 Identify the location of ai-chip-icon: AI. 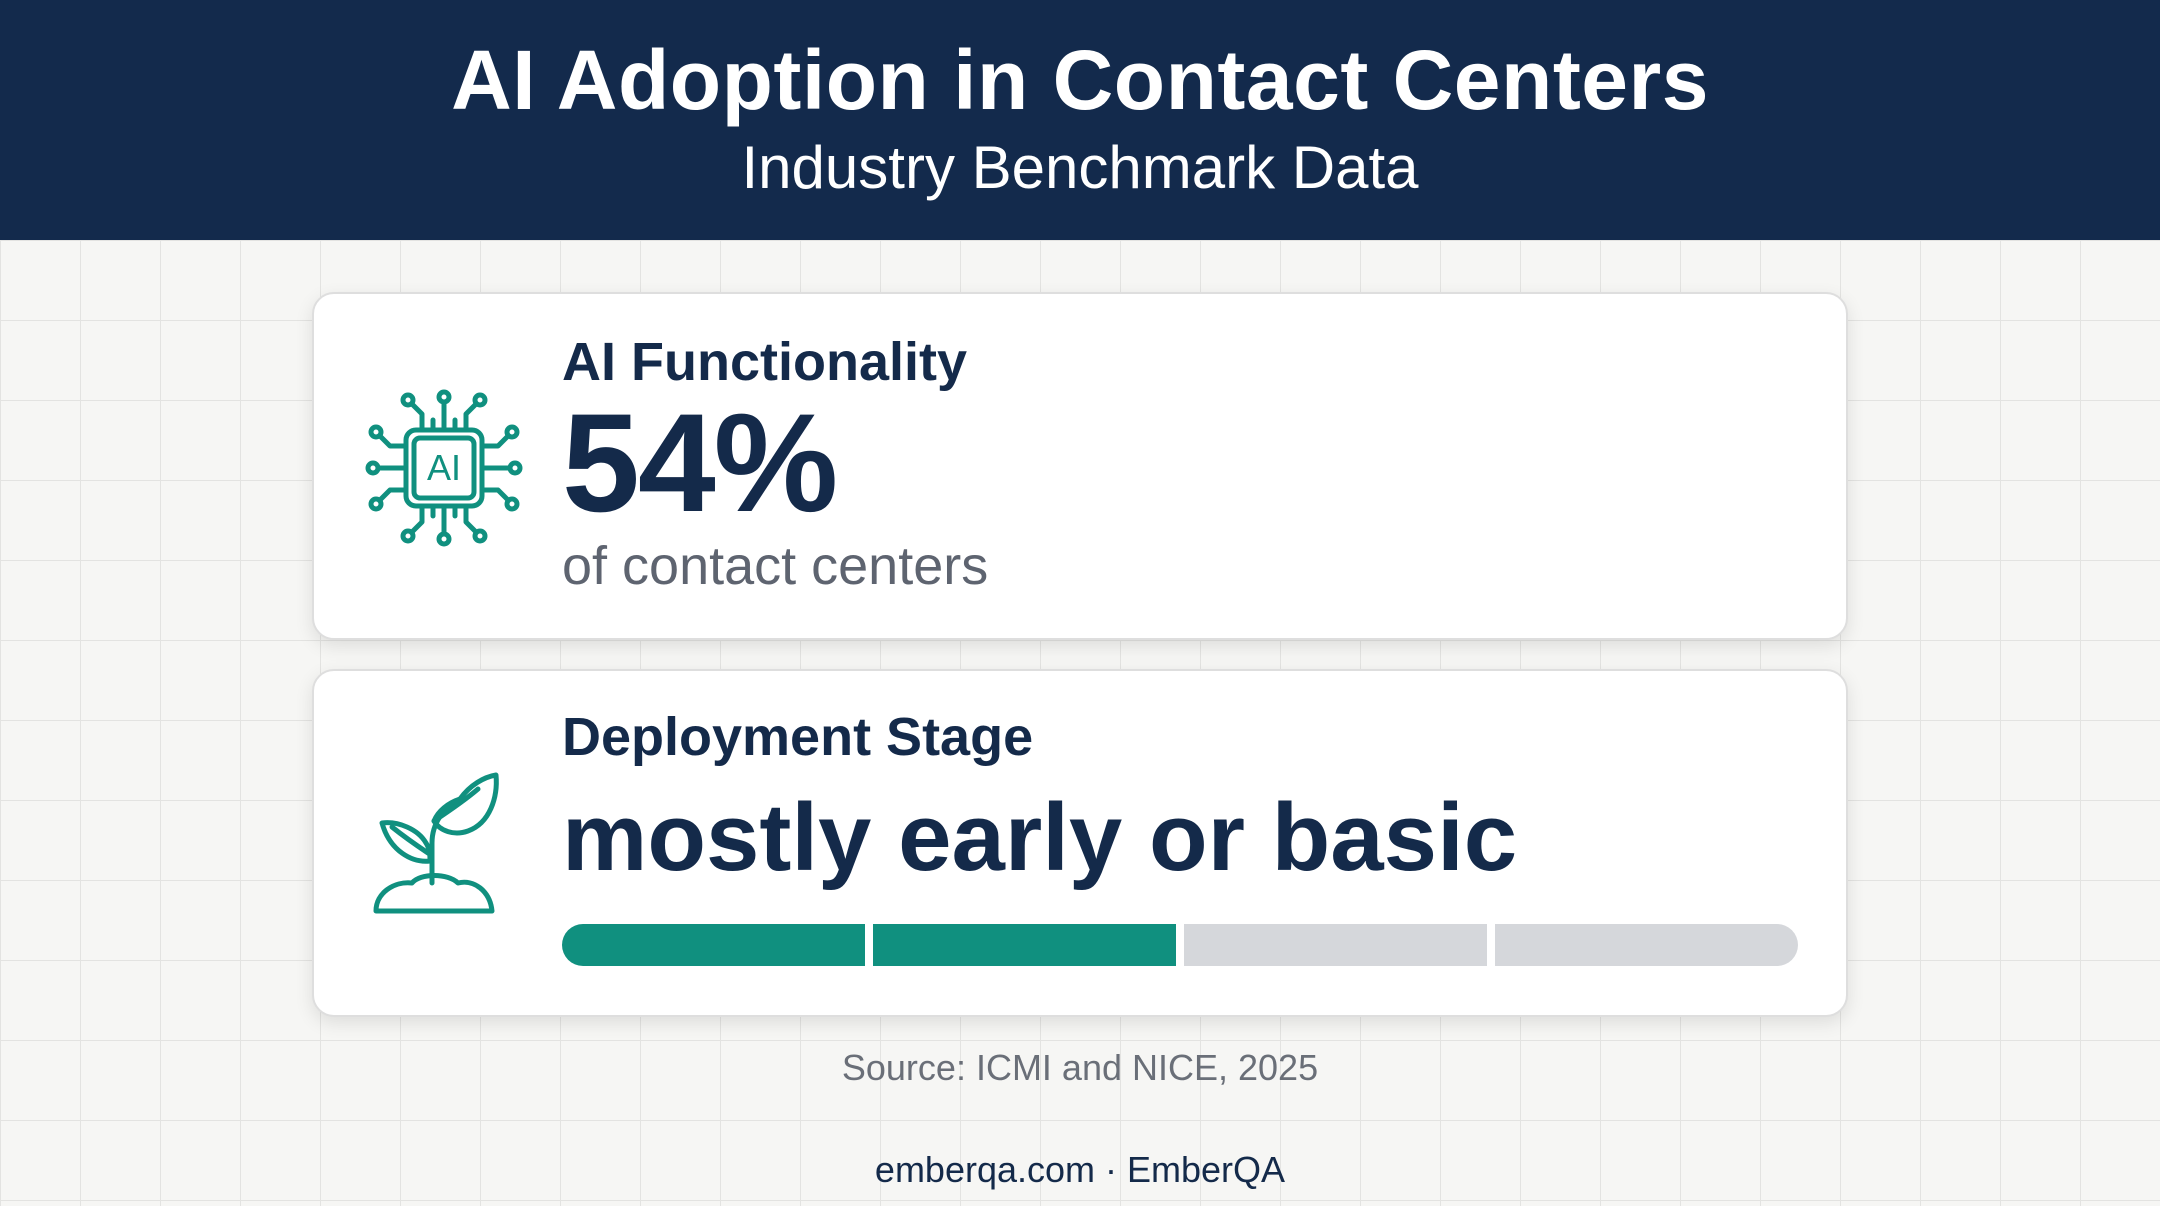
(444, 468).